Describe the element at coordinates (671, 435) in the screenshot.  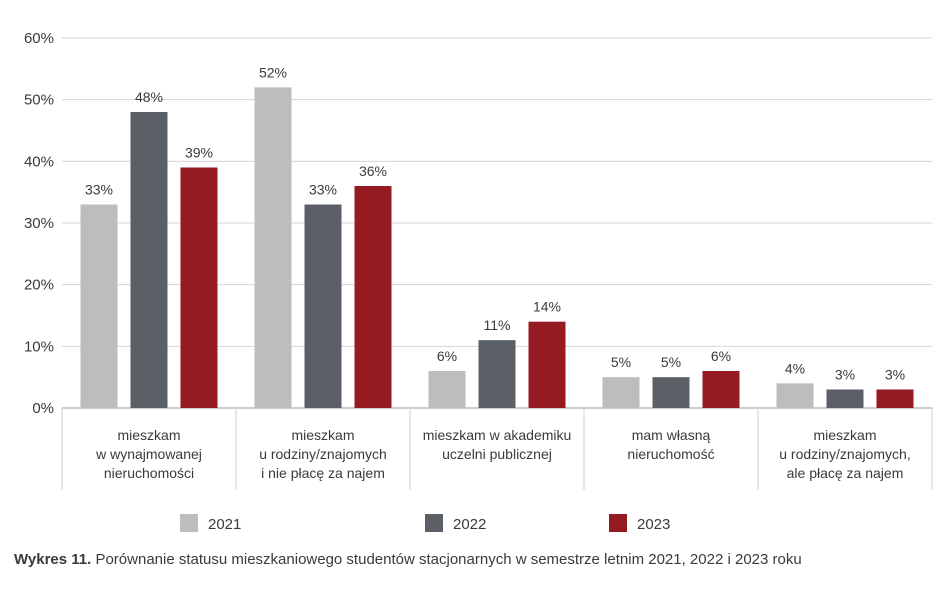
I see `category-label-line: mam własną` at that location.